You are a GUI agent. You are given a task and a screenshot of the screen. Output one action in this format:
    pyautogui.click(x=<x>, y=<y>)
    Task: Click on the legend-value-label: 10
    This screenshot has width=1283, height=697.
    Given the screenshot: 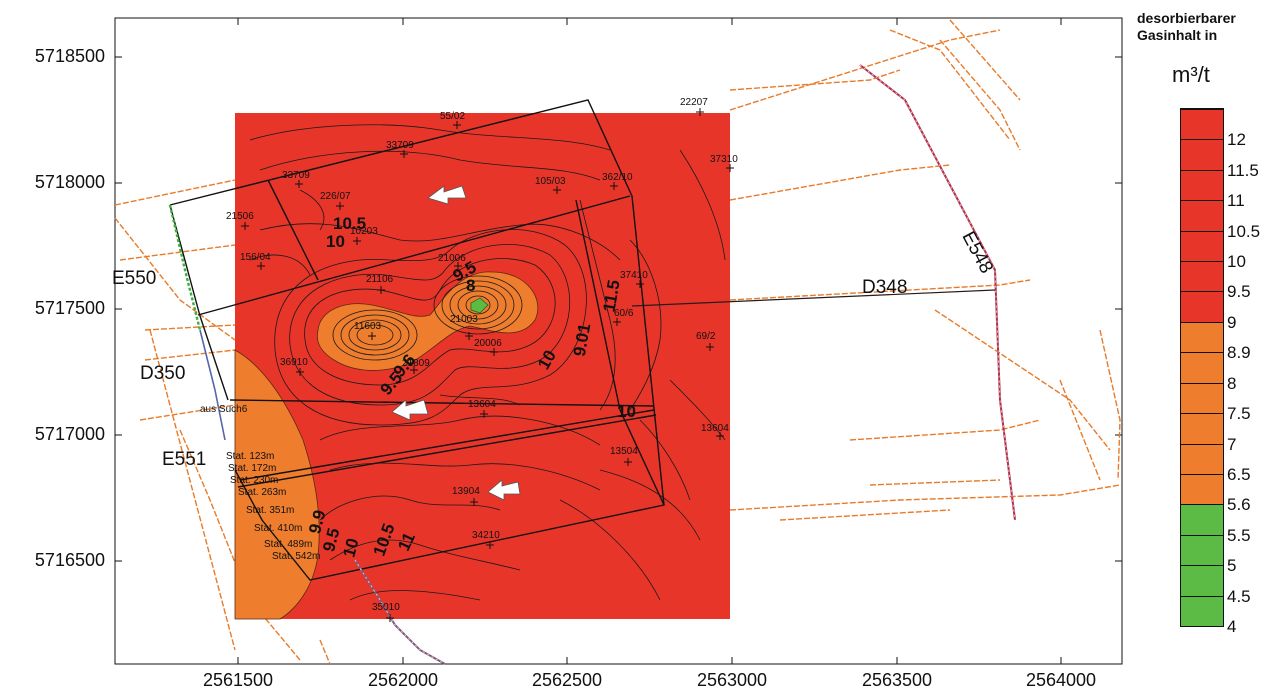 What is the action you would take?
    pyautogui.click(x=1236, y=262)
    